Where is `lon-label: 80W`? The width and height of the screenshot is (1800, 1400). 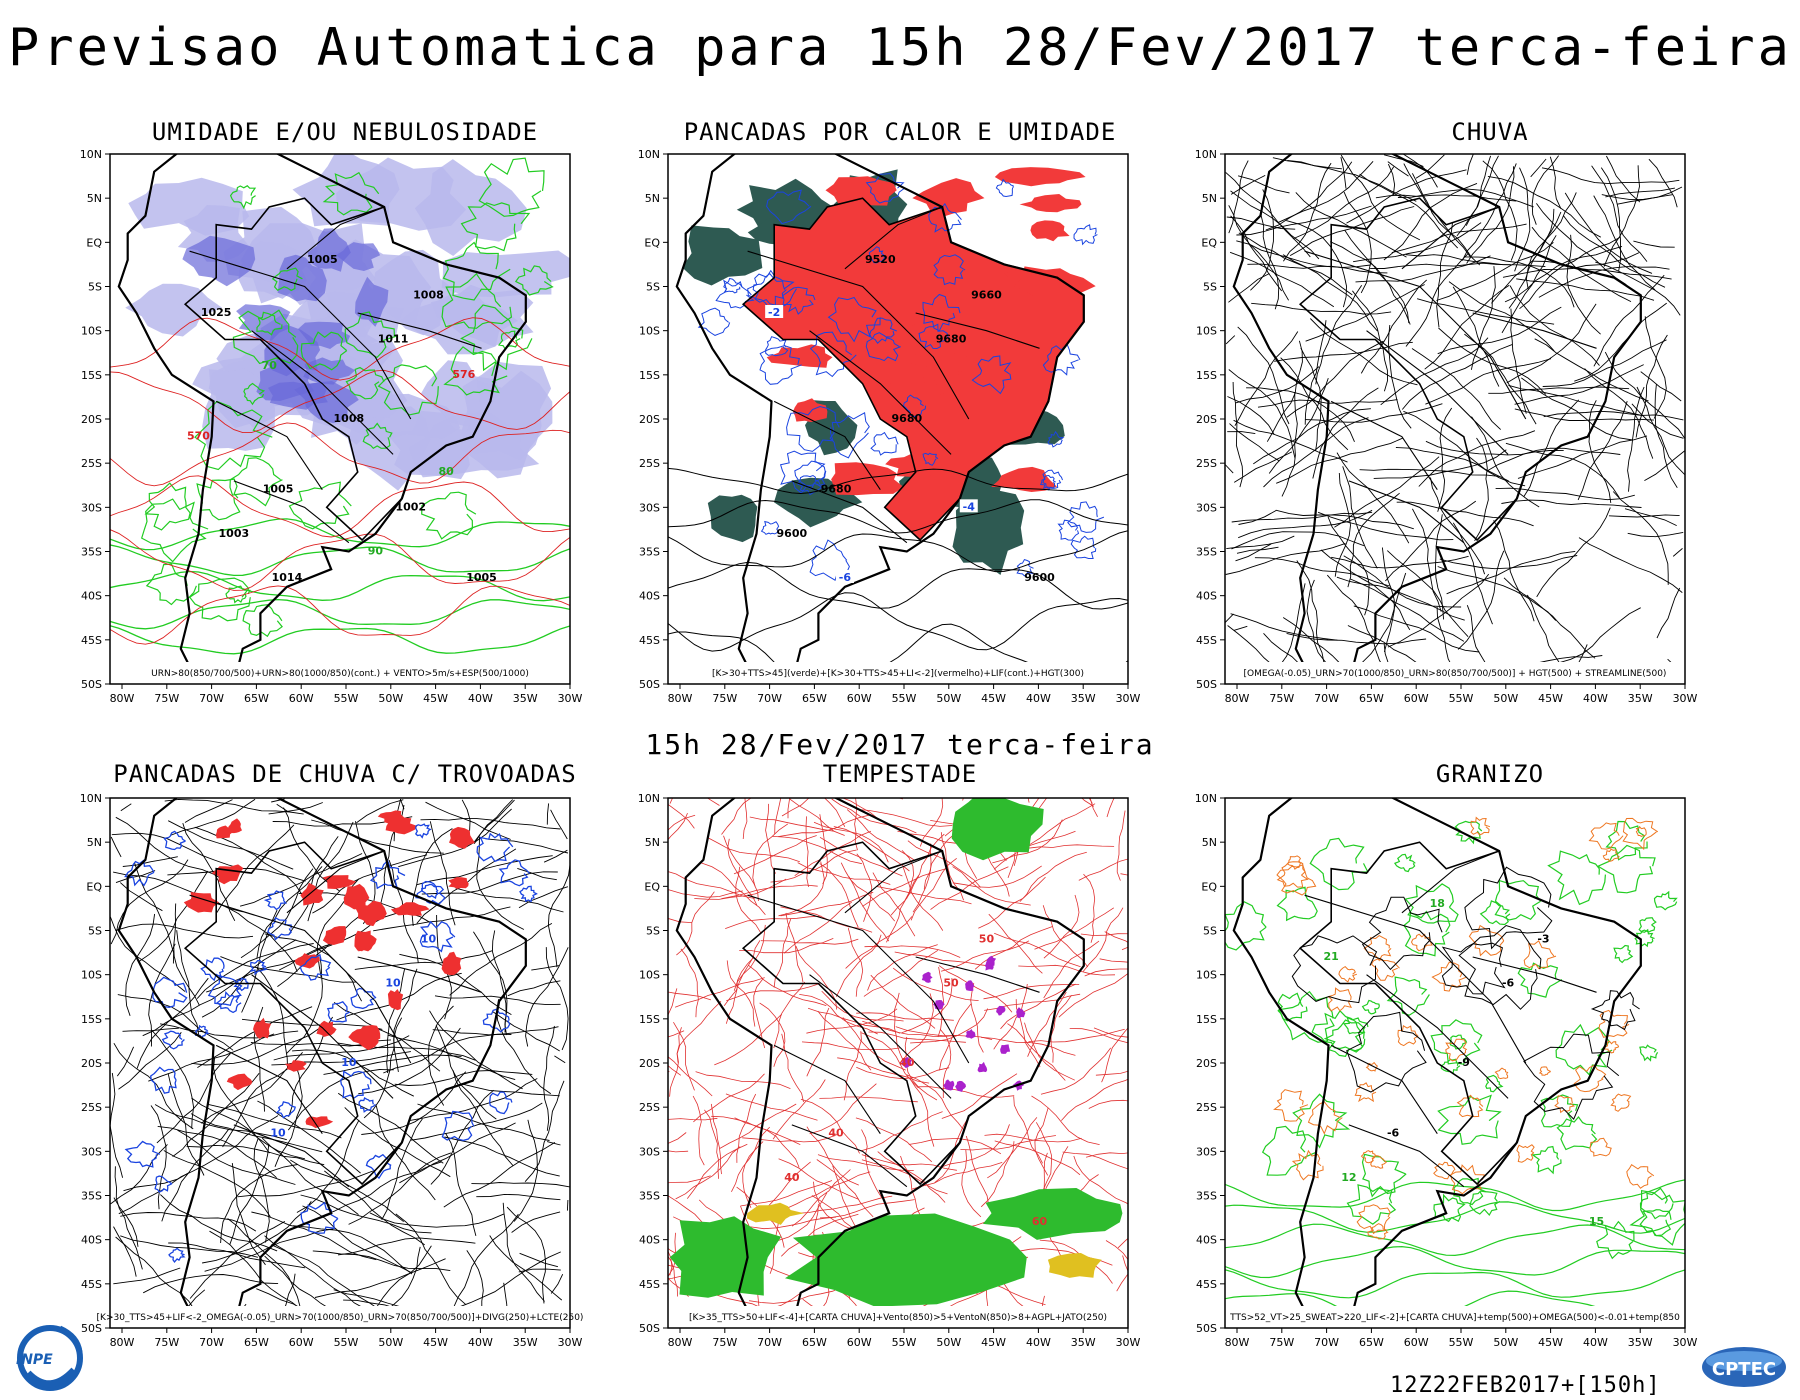 lon-label: 80W is located at coordinates (1237, 1342).